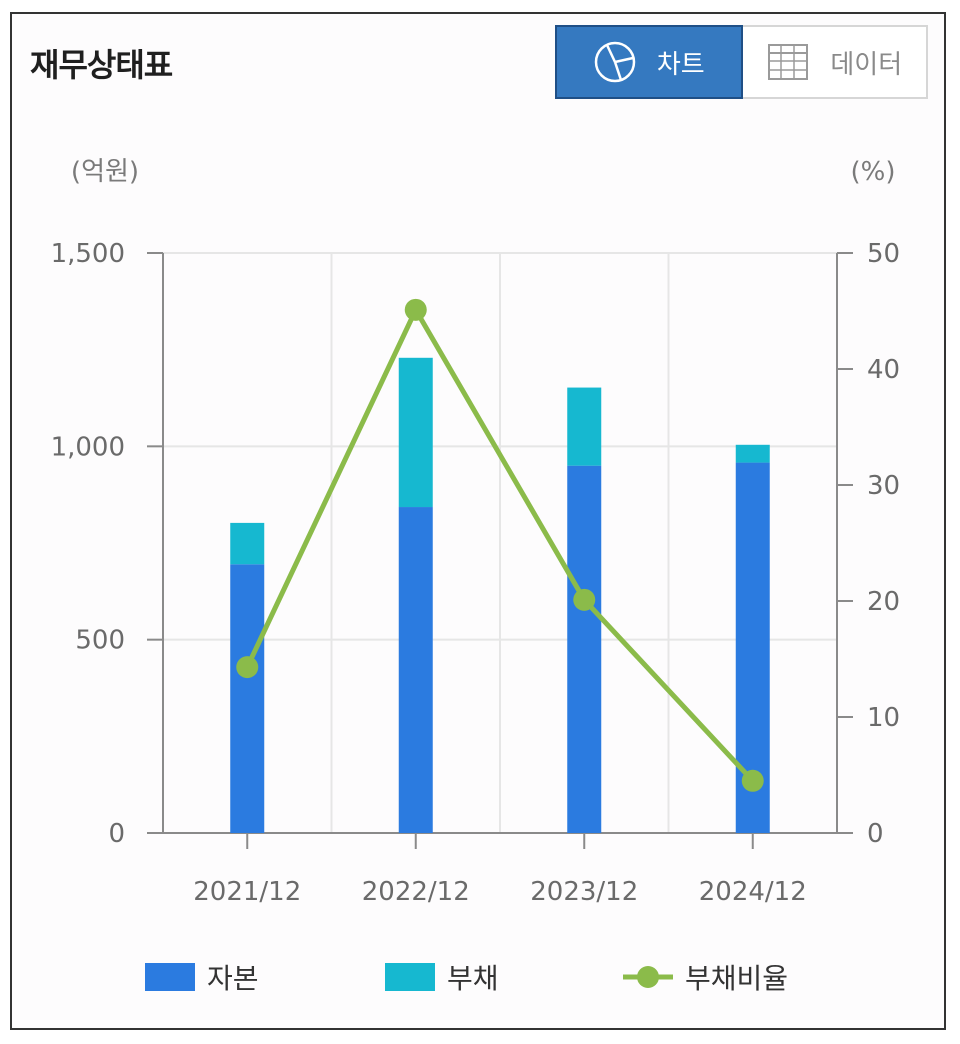  What do you see at coordinates (247, 892) in the screenshot?
I see `x-tick-label: 2021/12` at bounding box center [247, 892].